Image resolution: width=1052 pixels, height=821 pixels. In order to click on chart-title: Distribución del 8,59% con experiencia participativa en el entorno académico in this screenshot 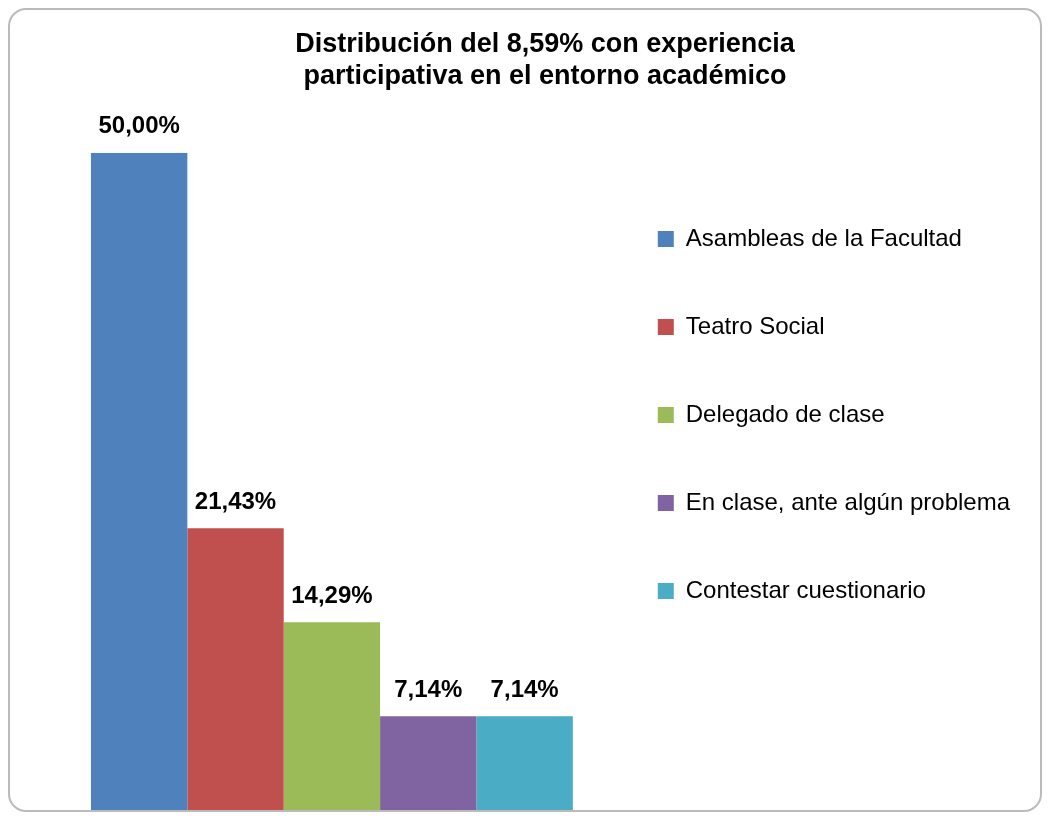, I will do `click(545, 59)`.